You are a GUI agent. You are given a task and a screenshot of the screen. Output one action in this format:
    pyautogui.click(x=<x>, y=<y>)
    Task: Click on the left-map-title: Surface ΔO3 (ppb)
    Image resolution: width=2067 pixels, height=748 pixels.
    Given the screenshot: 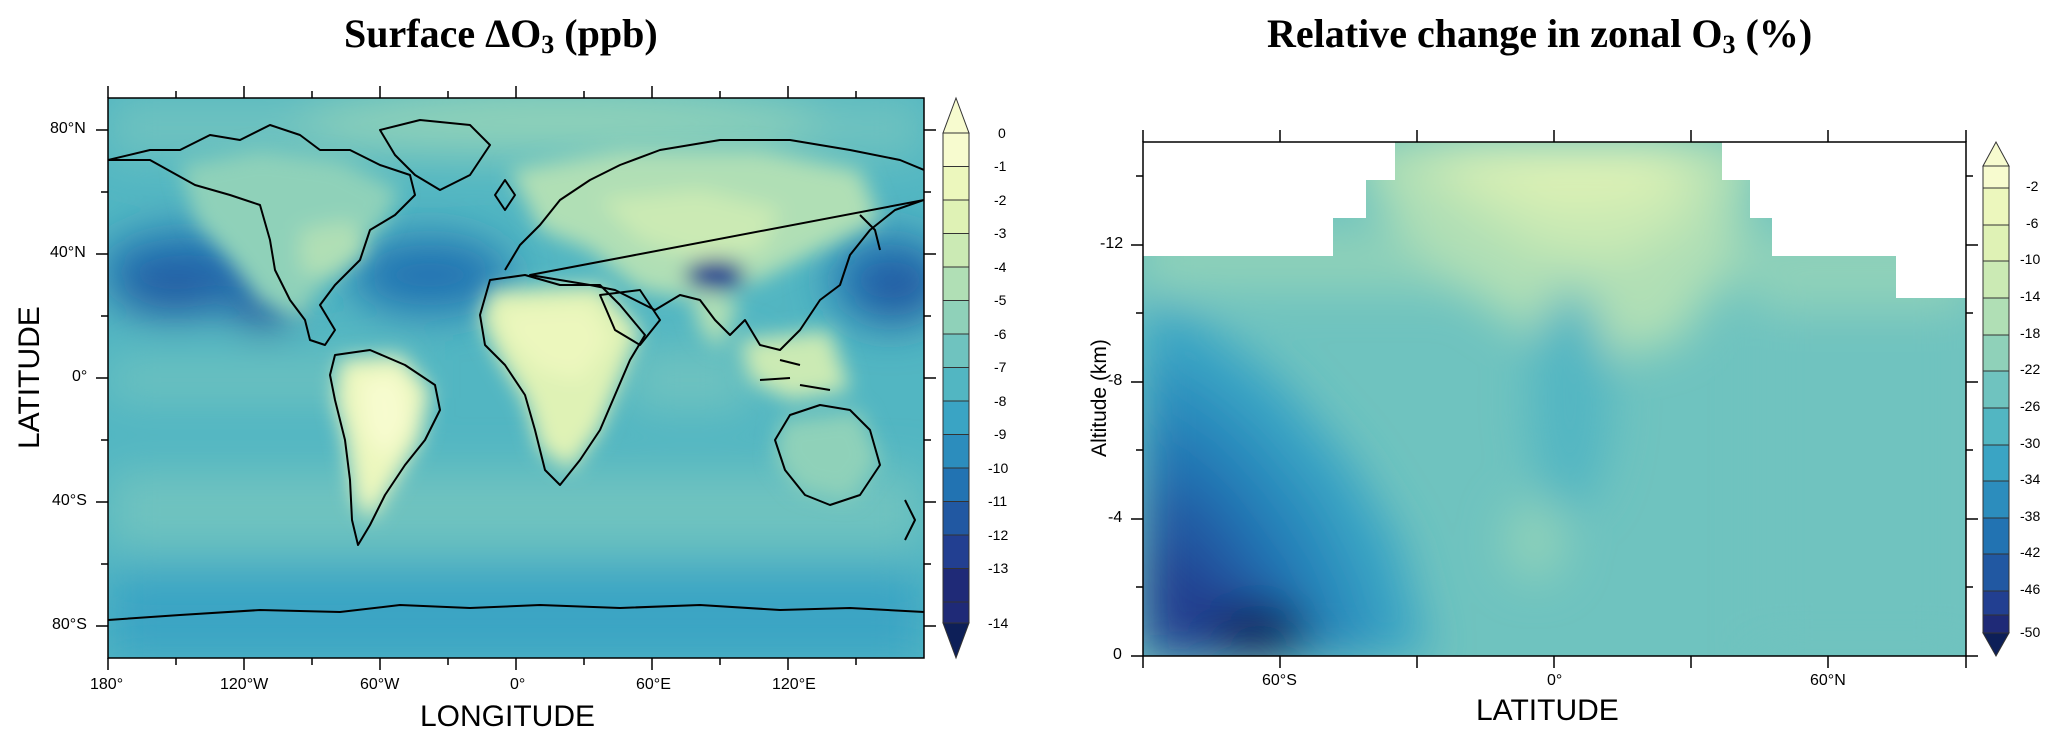 What is the action you would take?
    pyautogui.click(x=501, y=35)
    